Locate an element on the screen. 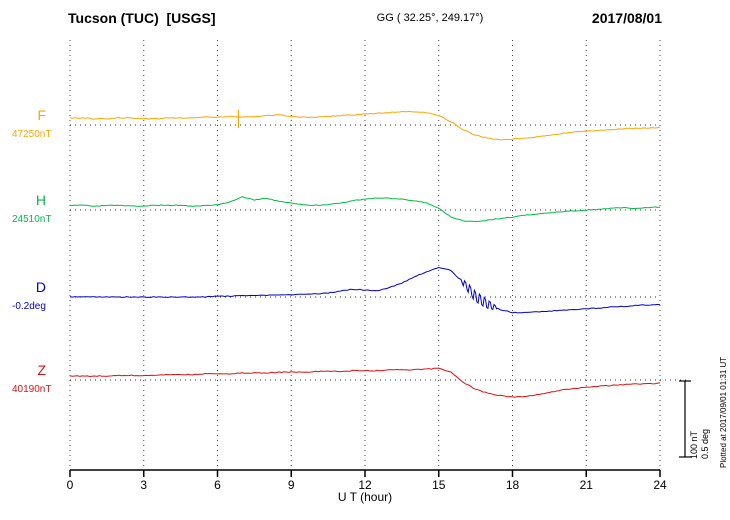 Image resolution: width=730 pixels, height=520 pixels. scale-label-deg: 0.5 deg is located at coordinates (705, 443).